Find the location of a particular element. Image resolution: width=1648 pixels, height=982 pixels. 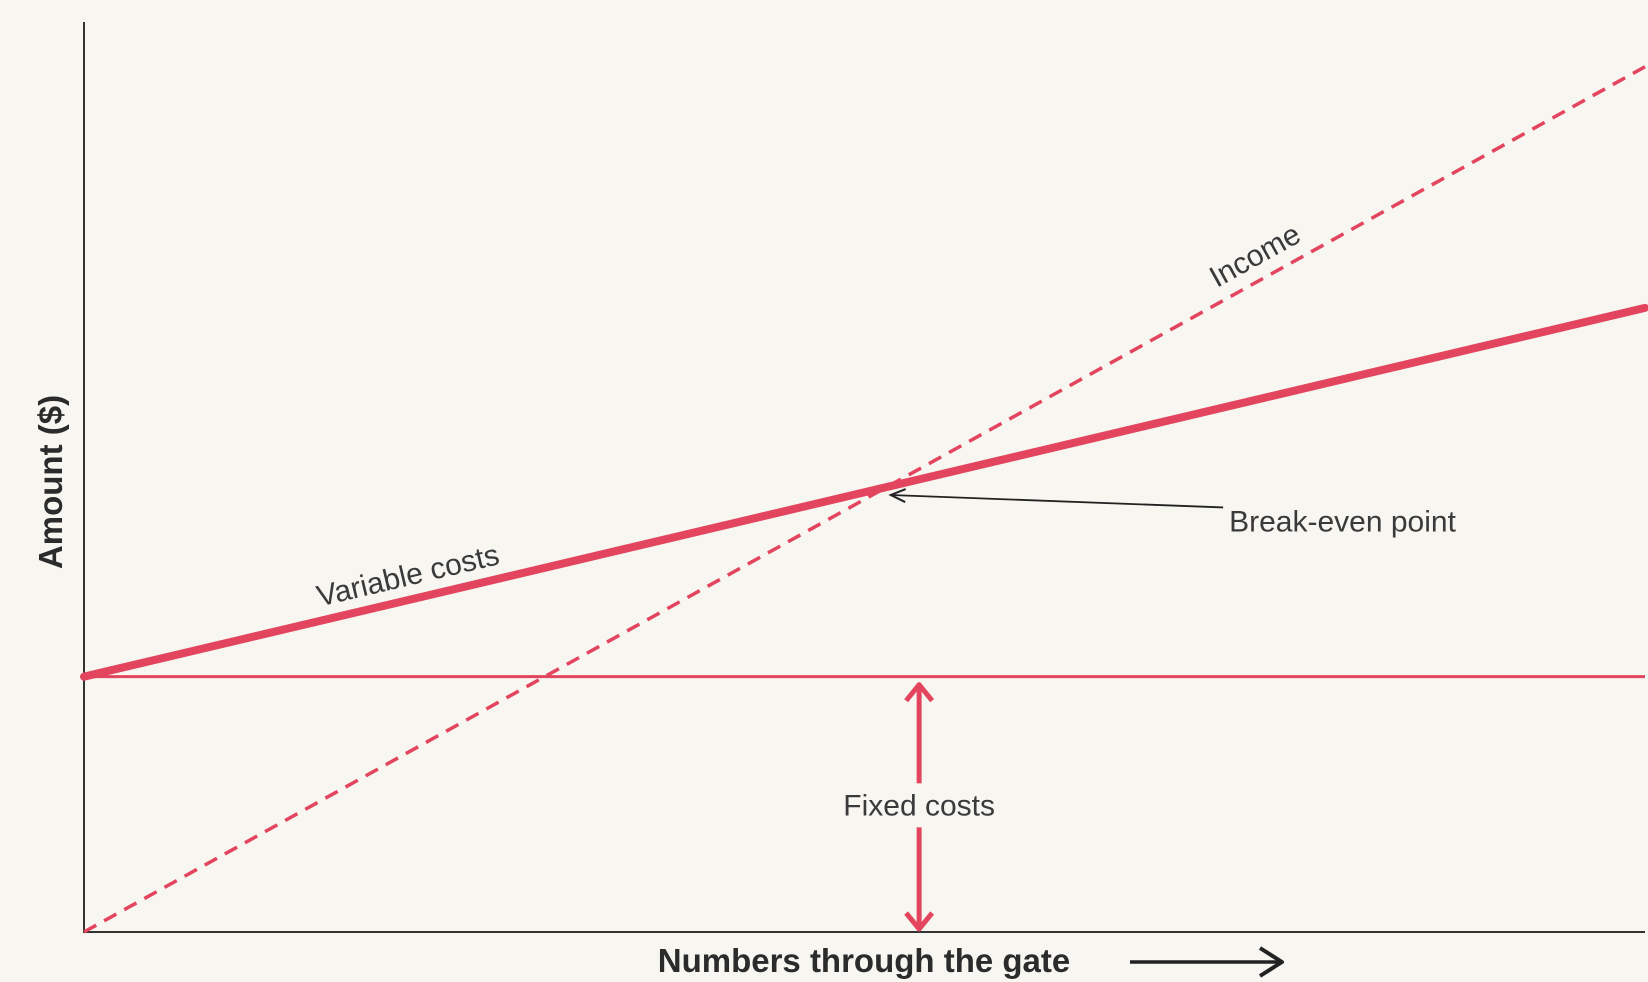

break-even-pointer-arrow is located at coordinates (1056, 498).